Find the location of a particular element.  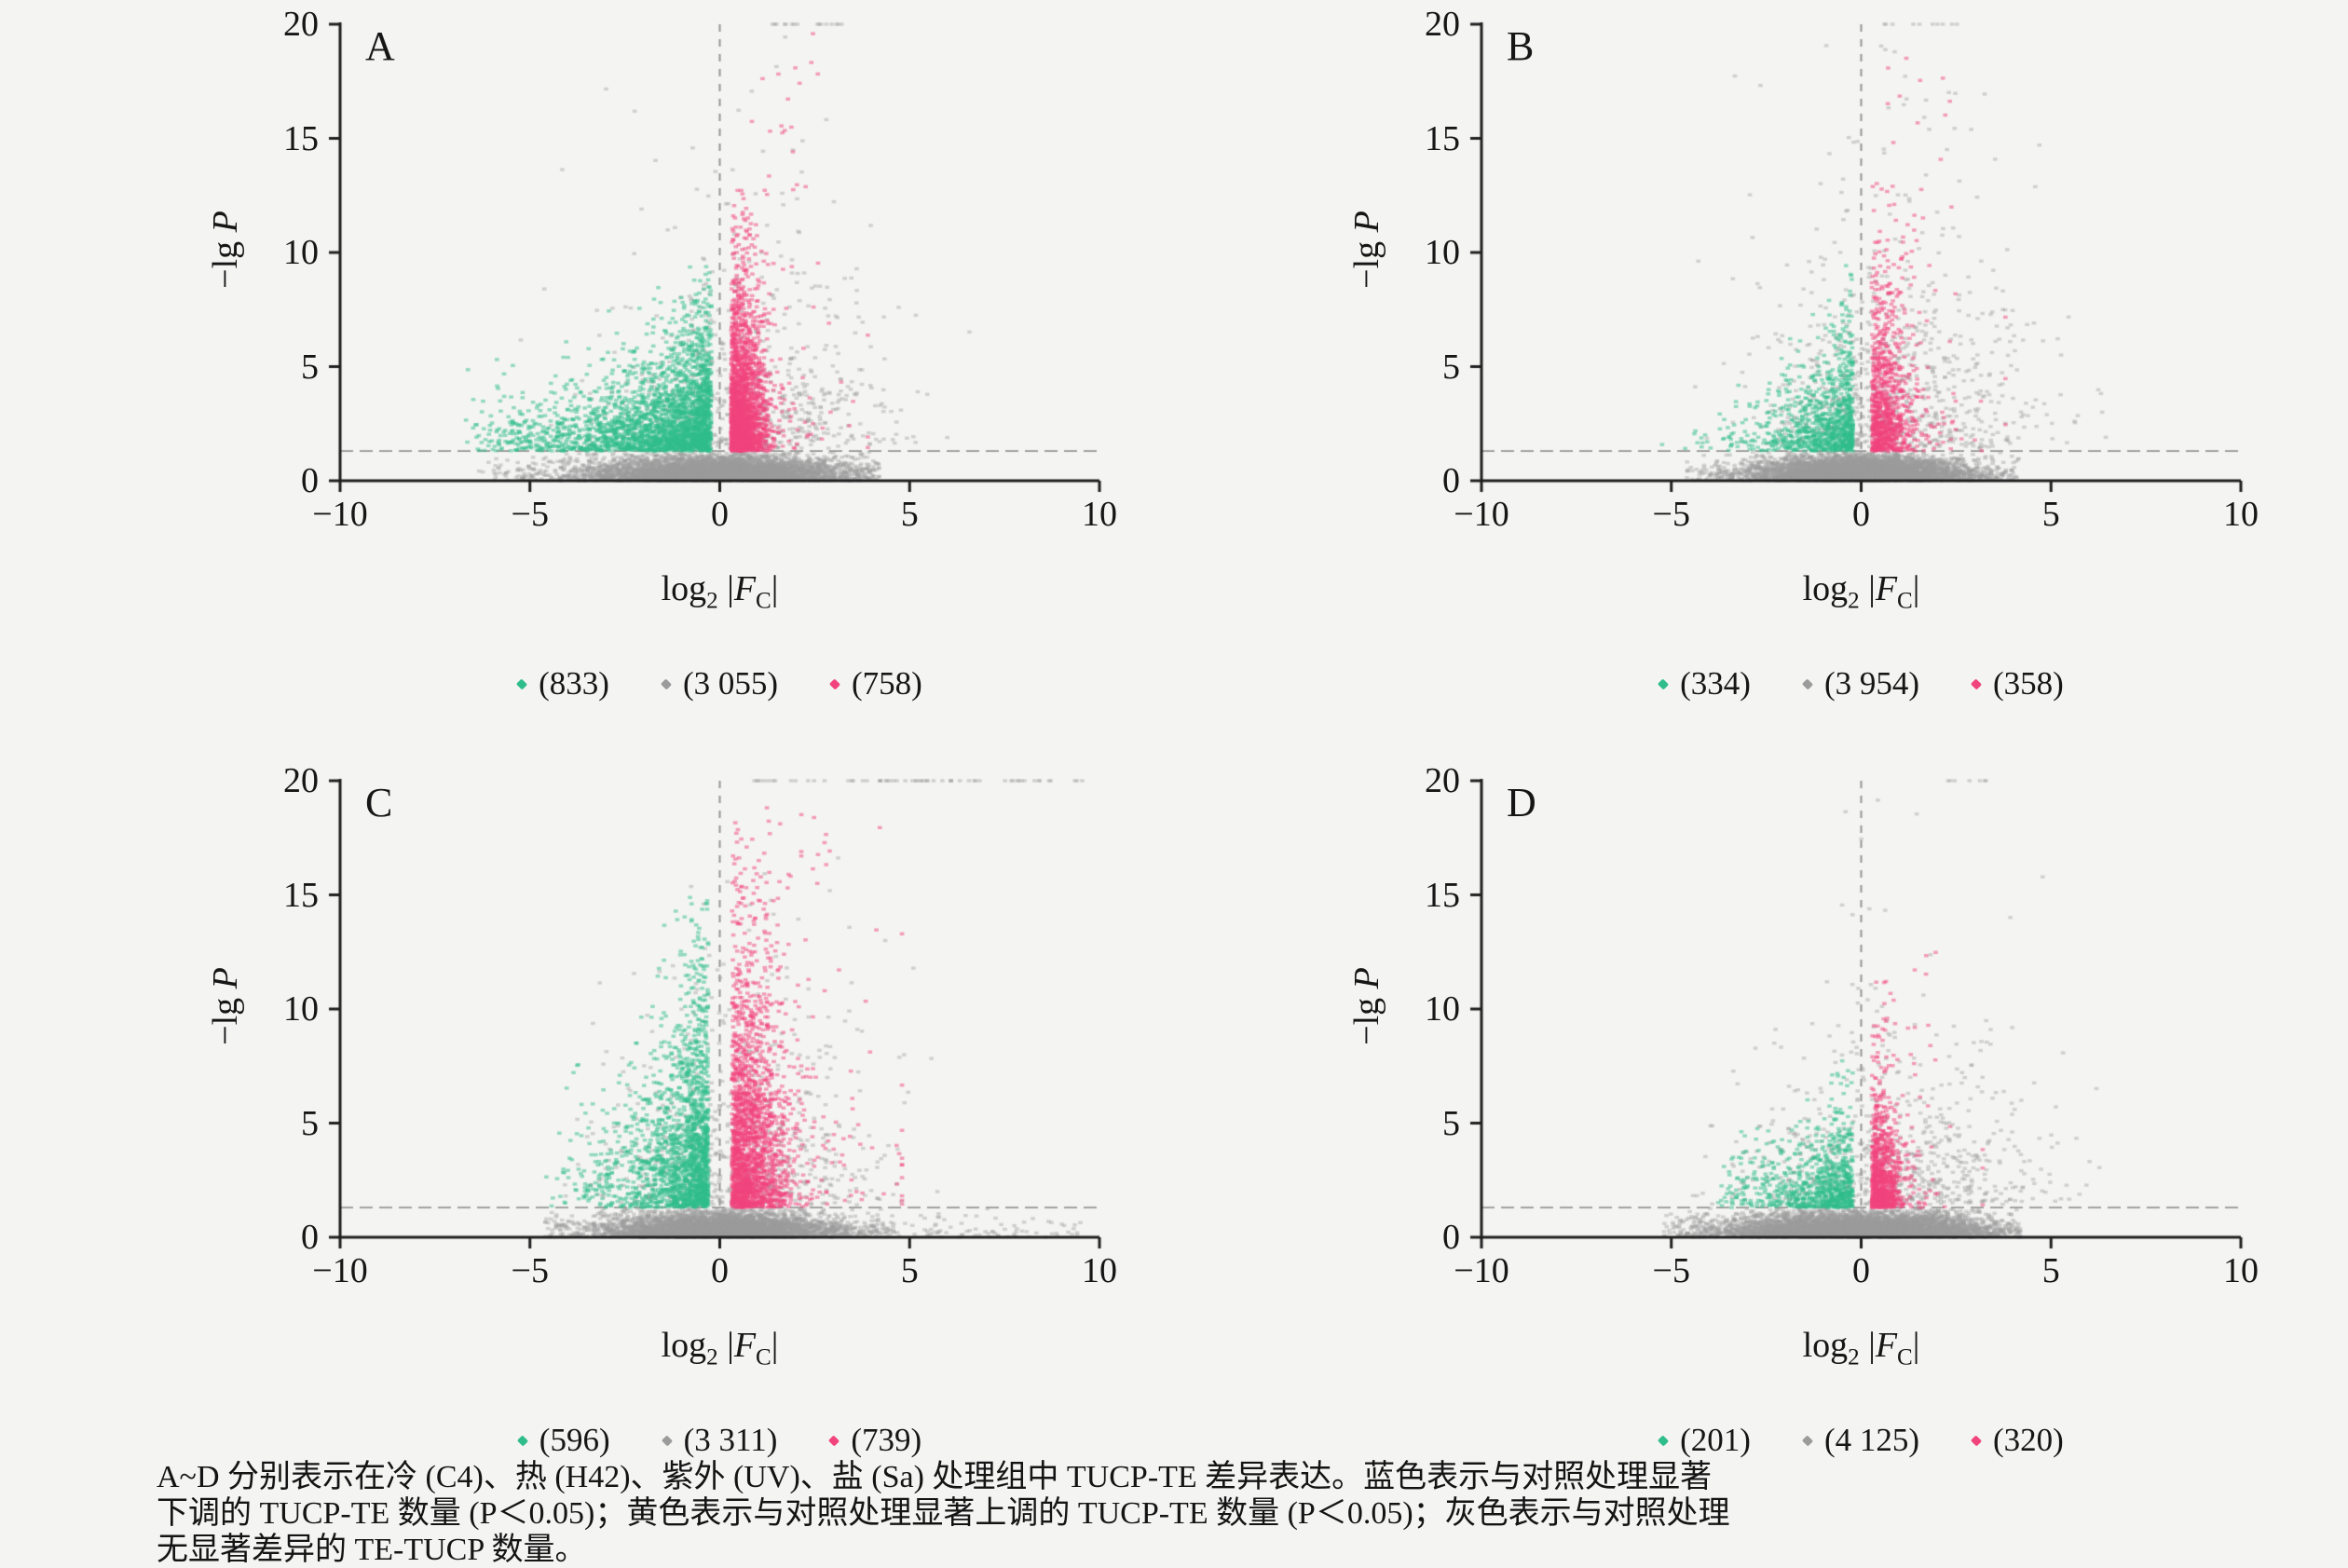

legend-item-not-significant: (3 311) is located at coordinates (719, 1440).